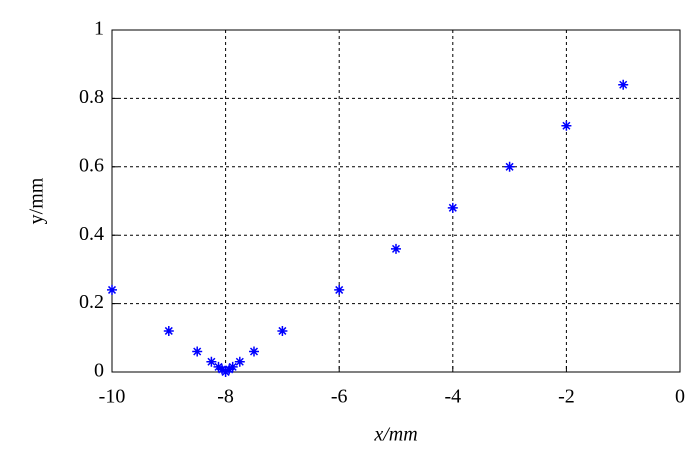 This screenshot has width=700, height=460. I want to click on x-tick-label: -2, so click(566, 397).